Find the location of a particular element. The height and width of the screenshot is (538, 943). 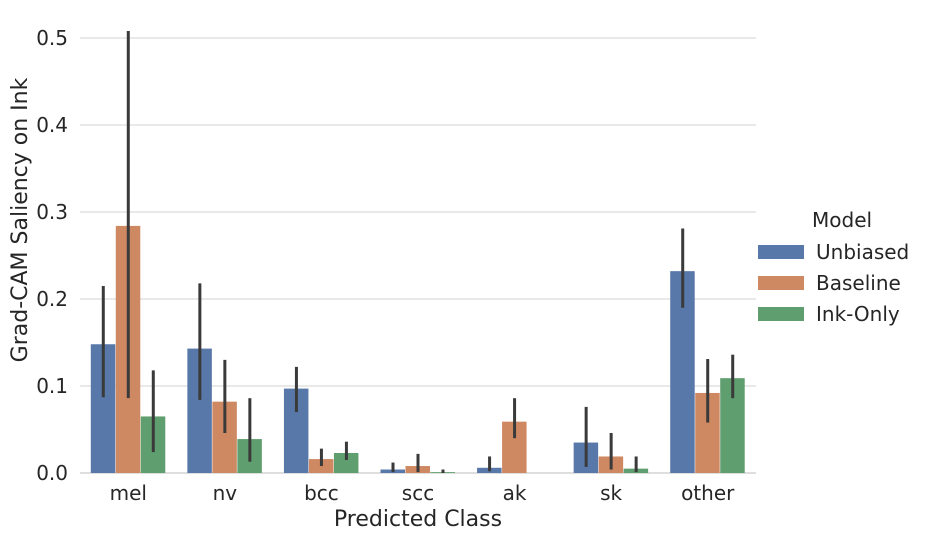

x-axis-label: Predicted Class is located at coordinates (418, 519).